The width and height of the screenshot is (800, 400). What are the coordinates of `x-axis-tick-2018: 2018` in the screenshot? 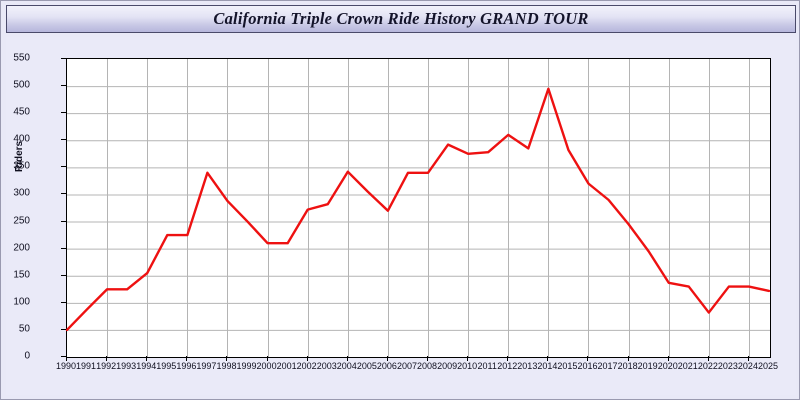 It's located at (627, 366).